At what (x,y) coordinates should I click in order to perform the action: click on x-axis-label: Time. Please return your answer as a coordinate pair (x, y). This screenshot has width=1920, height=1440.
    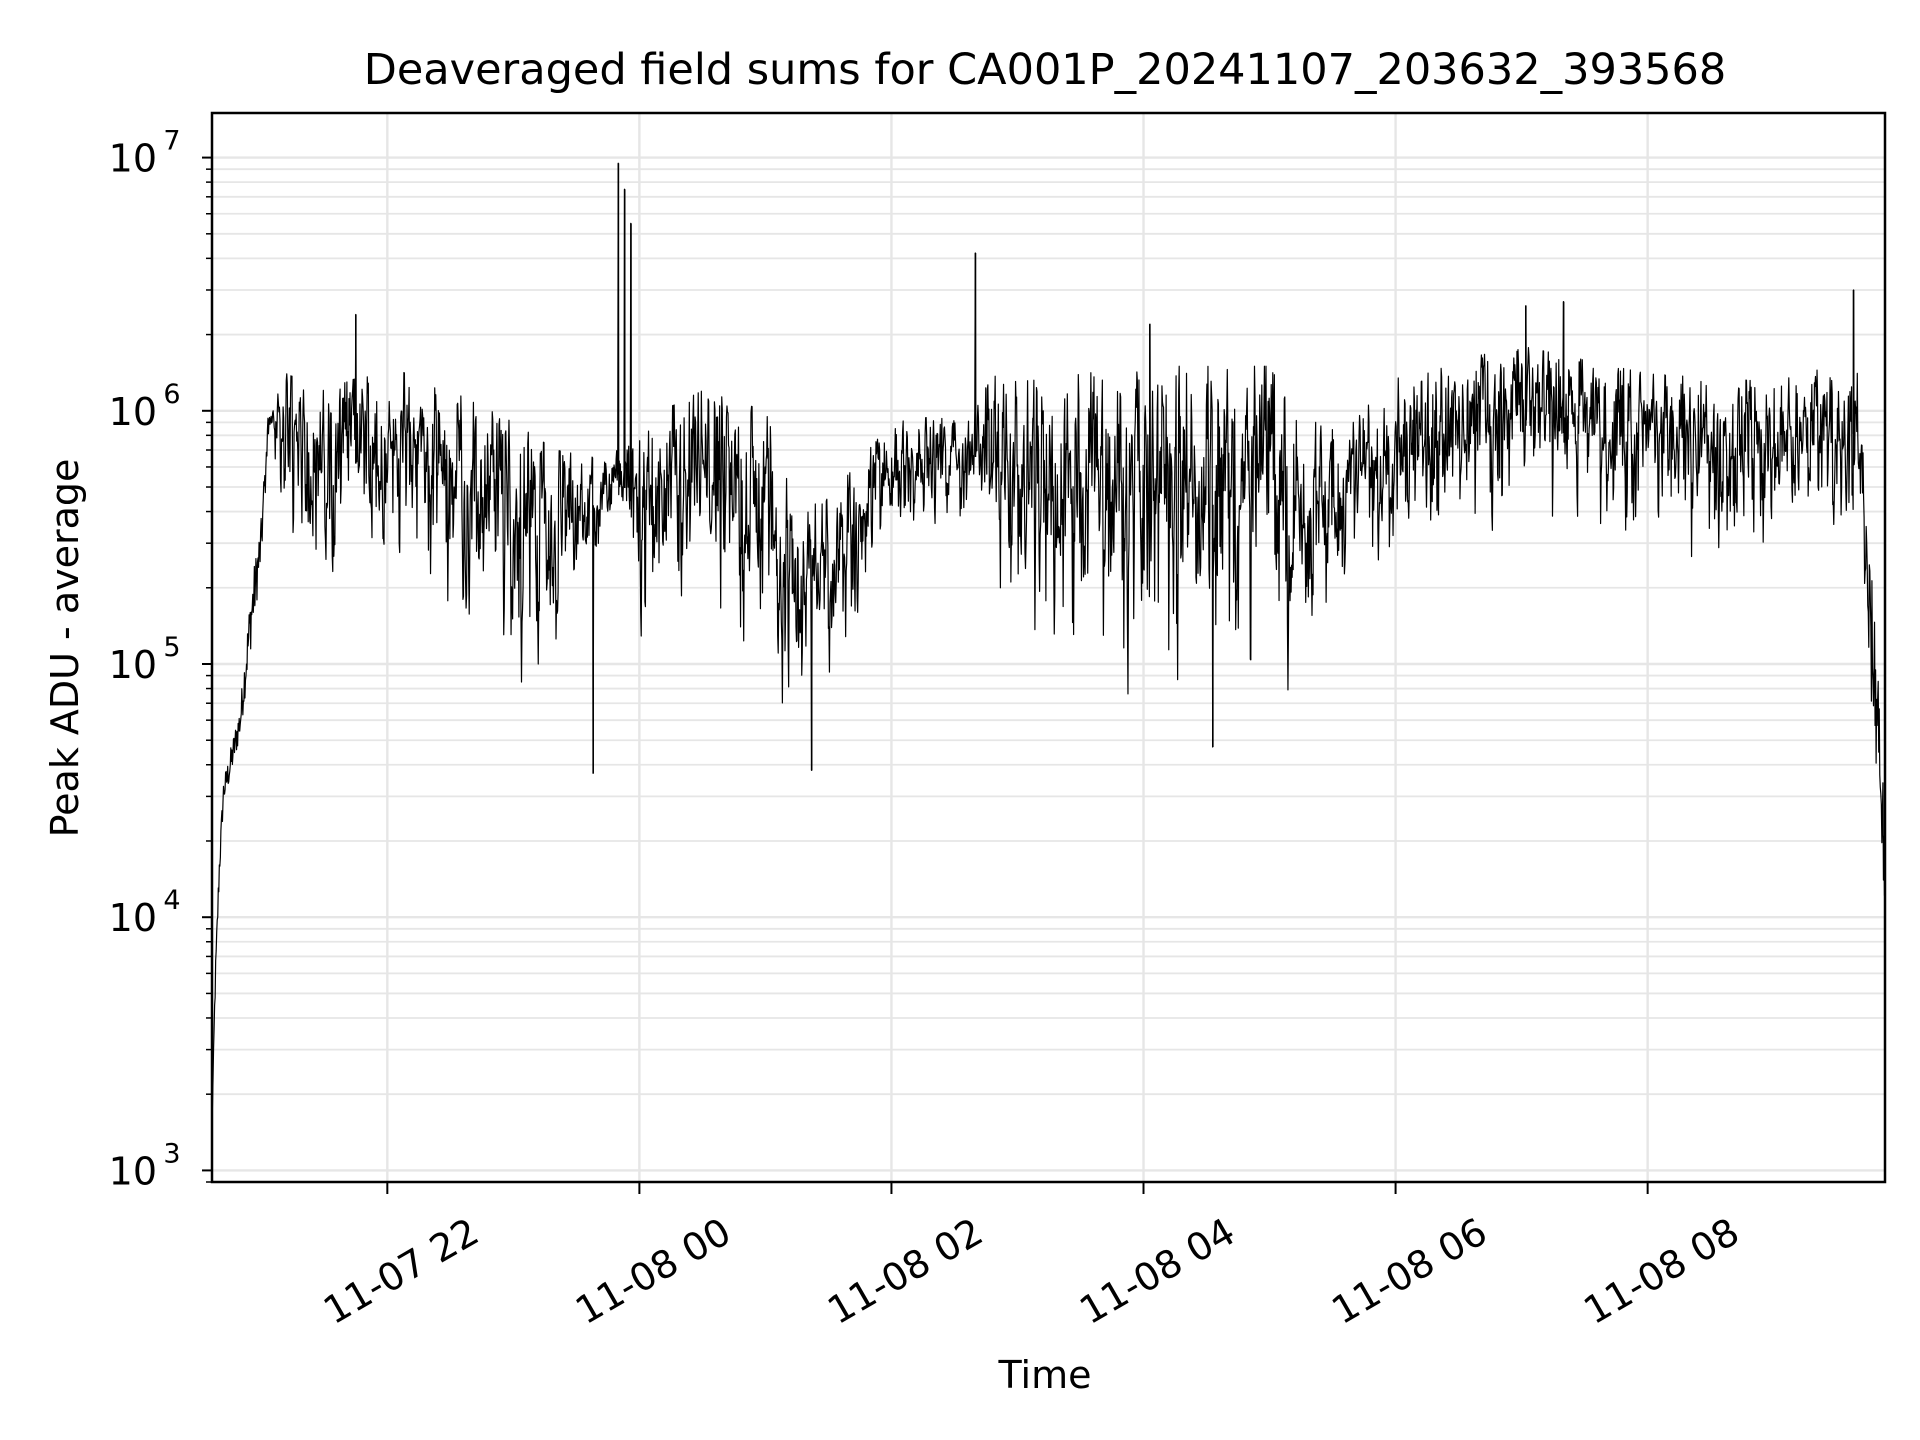
    Looking at the image, I should click on (1045, 1375).